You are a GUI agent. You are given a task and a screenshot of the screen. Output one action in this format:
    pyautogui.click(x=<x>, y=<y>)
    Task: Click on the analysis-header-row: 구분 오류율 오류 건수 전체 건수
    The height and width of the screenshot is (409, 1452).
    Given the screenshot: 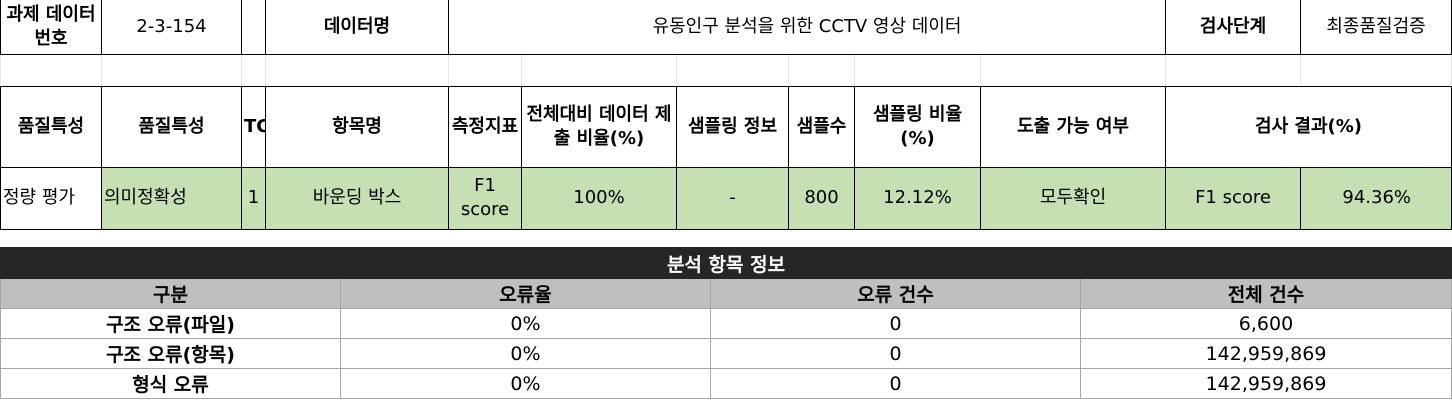 What is the action you would take?
    pyautogui.click(x=726, y=293)
    